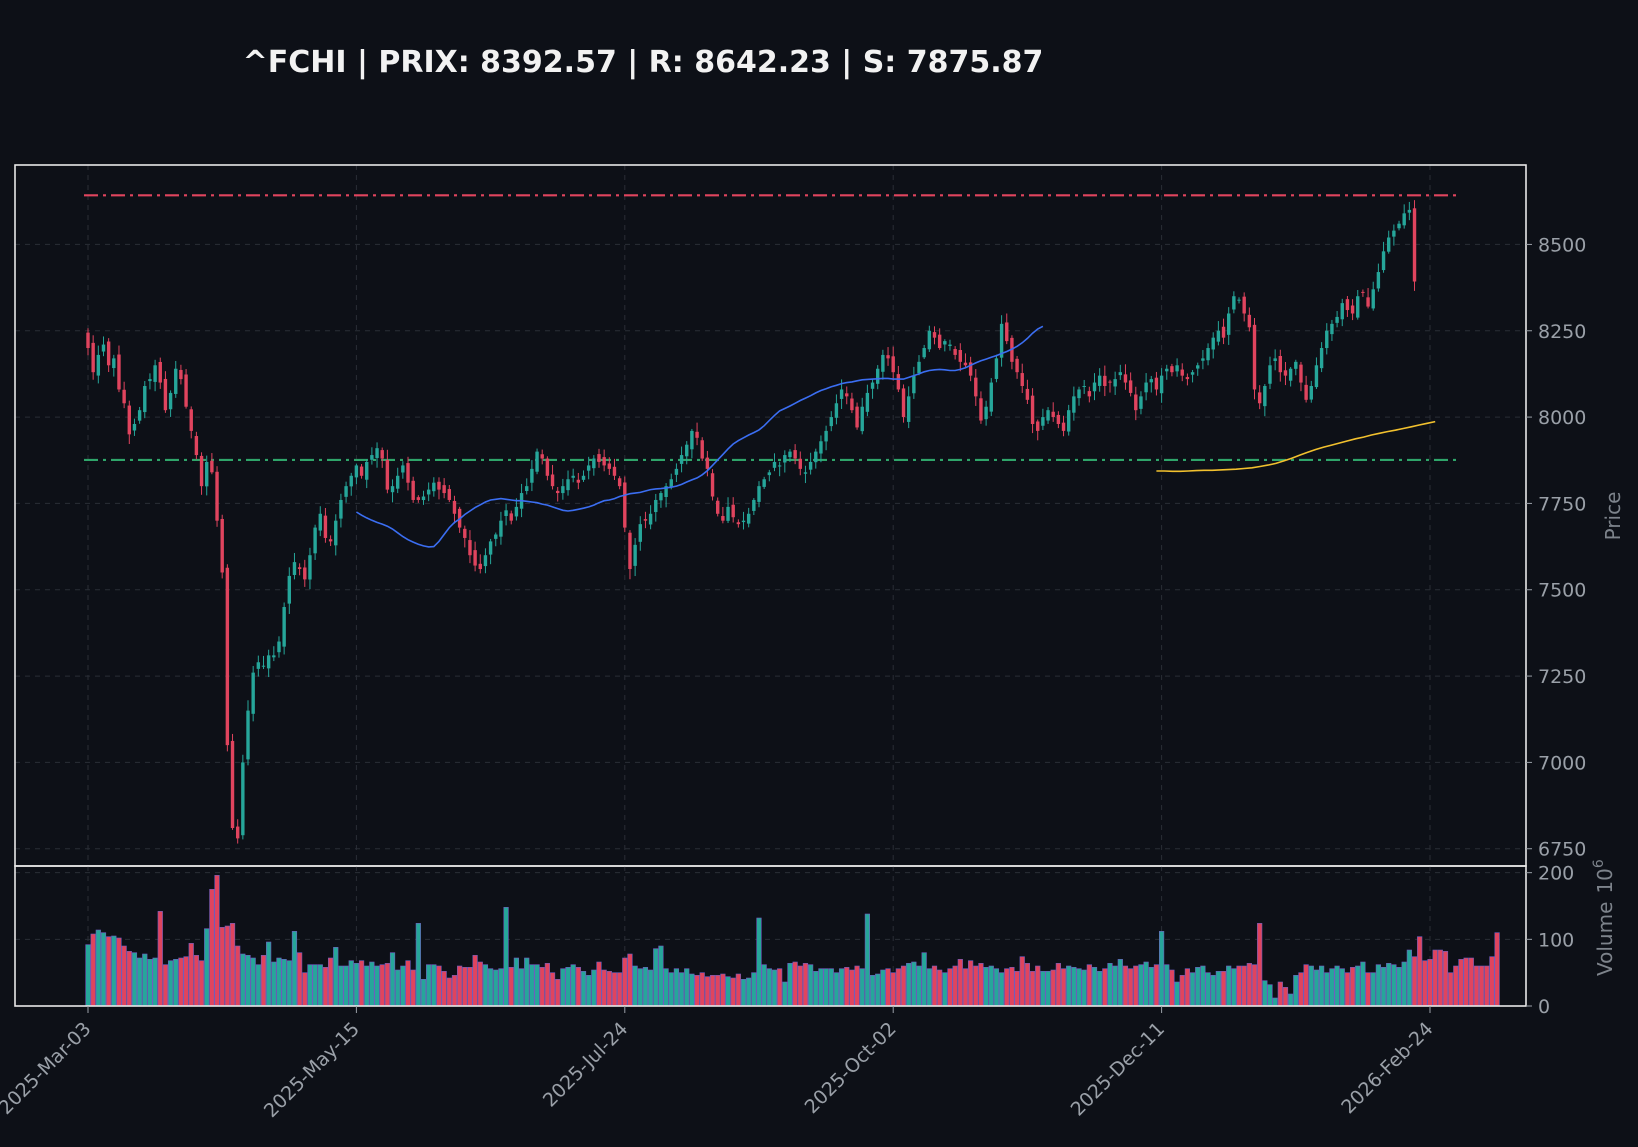 This screenshot has height=1147, width=1638. Describe the element at coordinates (1562, 850) in the screenshot. I see `price-tick-label: 6750` at that location.